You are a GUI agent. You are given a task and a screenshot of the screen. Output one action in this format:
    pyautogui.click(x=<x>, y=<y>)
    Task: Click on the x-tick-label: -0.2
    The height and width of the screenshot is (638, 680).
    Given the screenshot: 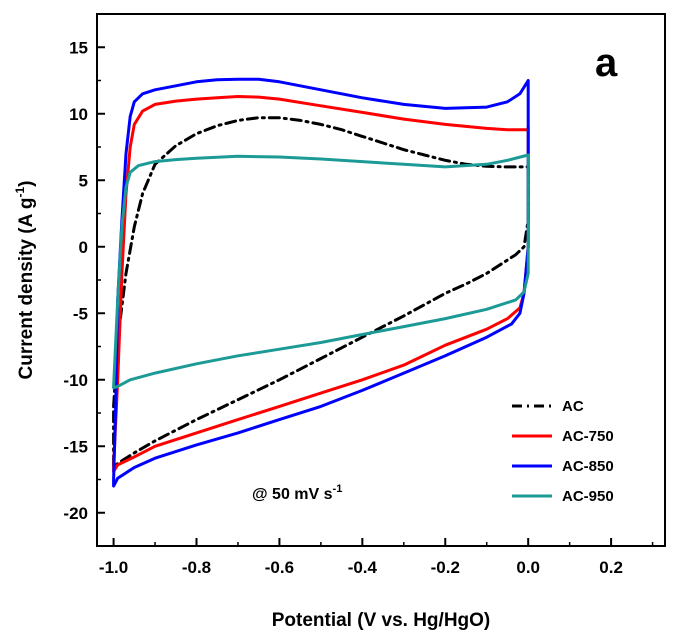 What is the action you would take?
    pyautogui.click(x=445, y=567)
    